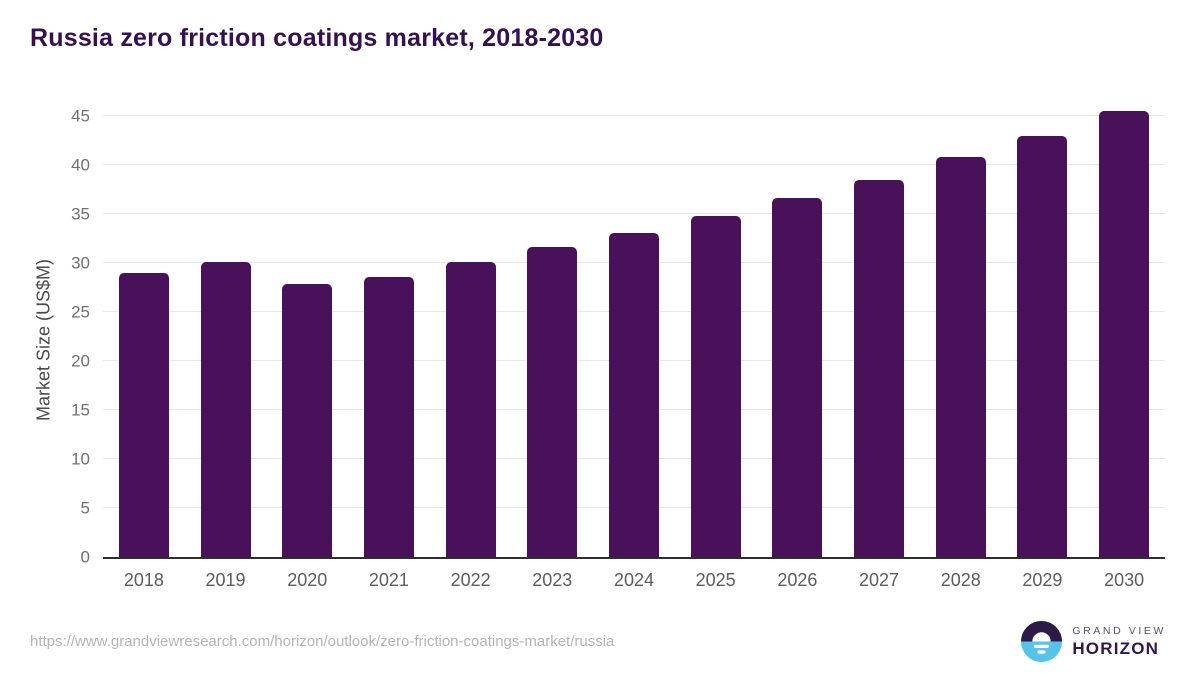  What do you see at coordinates (225, 580) in the screenshot?
I see `x-label-2019: 2019` at bounding box center [225, 580].